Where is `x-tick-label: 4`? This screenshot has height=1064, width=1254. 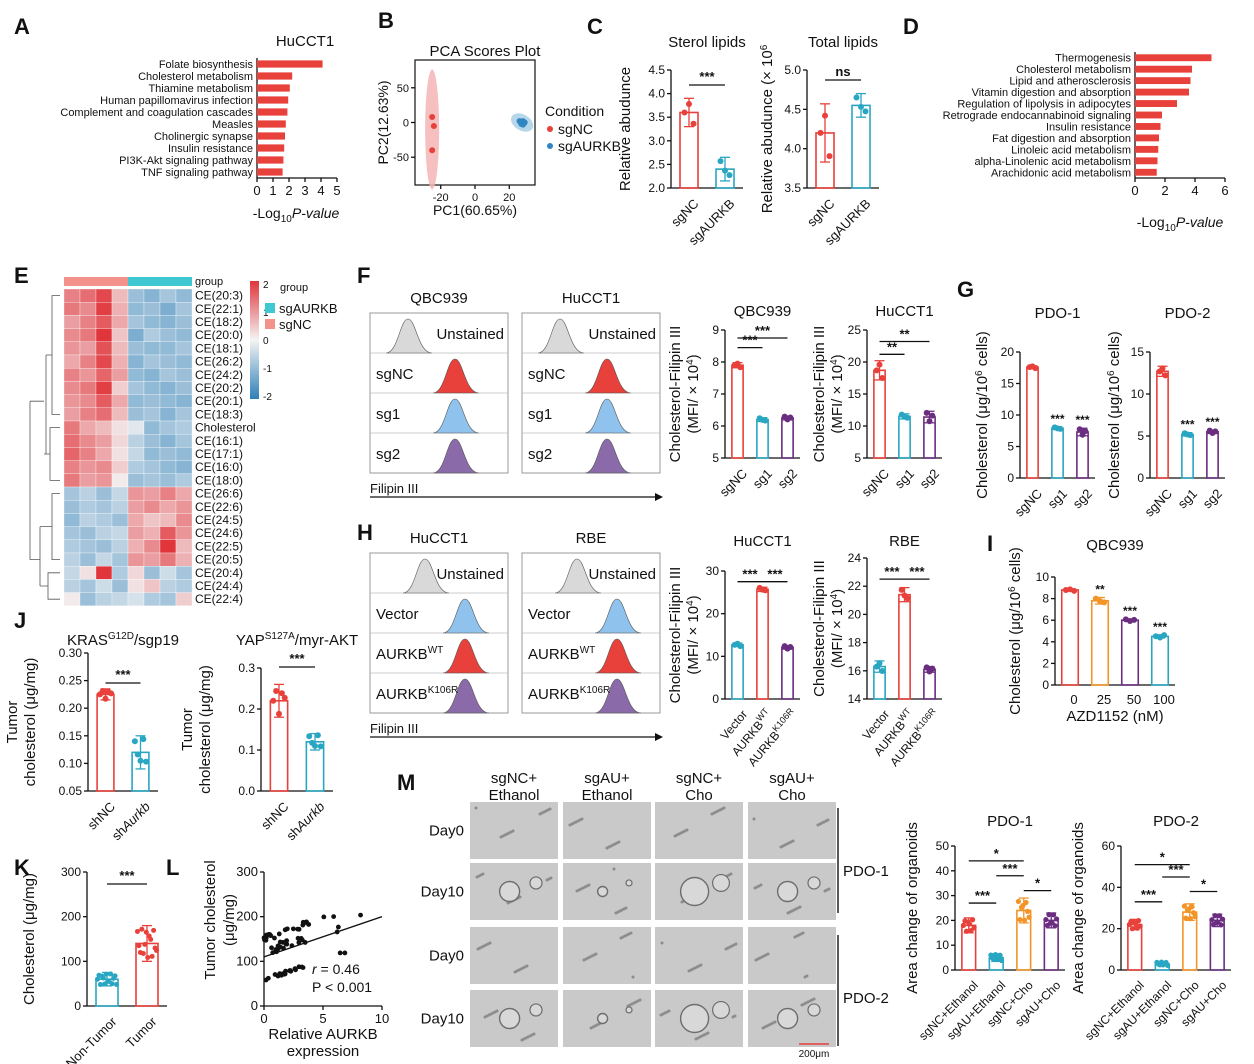
x-tick-label: 4 is located at coordinates (1194, 190).